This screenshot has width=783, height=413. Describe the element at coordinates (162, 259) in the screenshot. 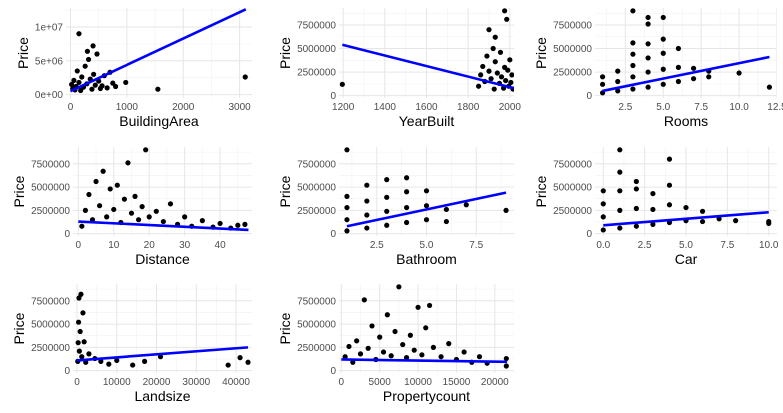

I see `x-axis-title: Distance` at that location.